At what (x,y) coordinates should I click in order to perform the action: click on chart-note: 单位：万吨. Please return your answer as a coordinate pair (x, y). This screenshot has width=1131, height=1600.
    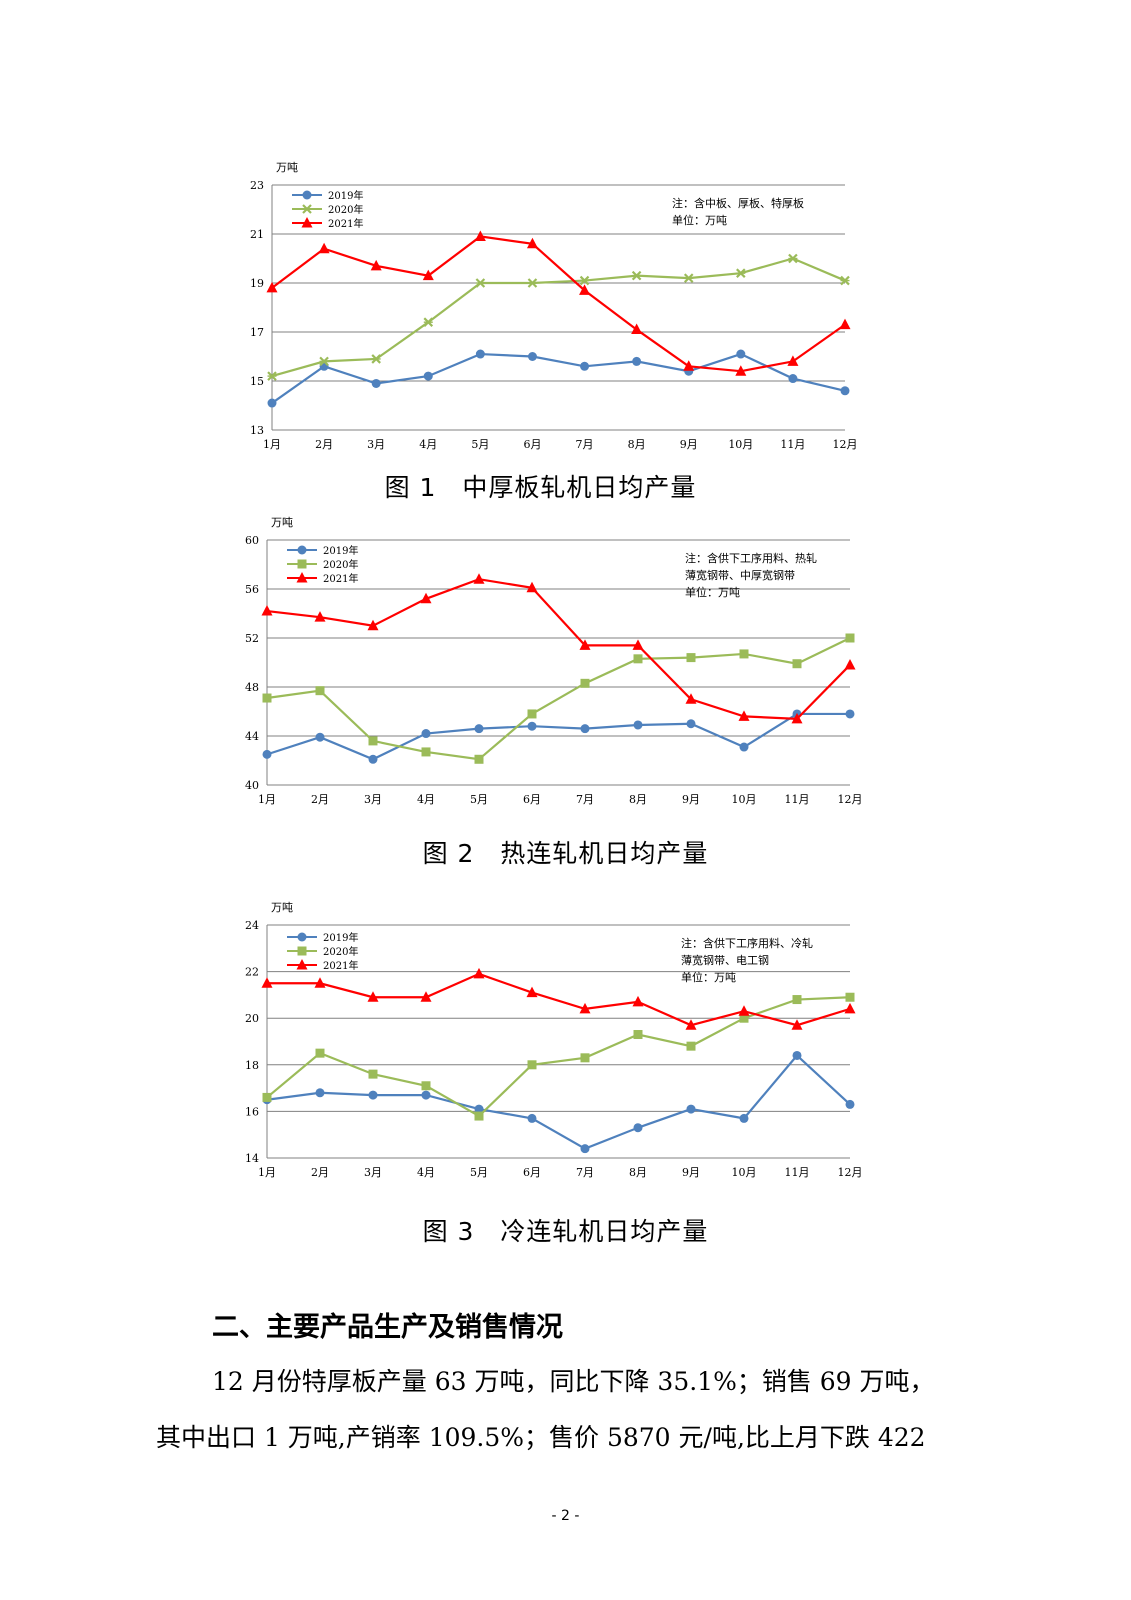
    Looking at the image, I should click on (708, 977).